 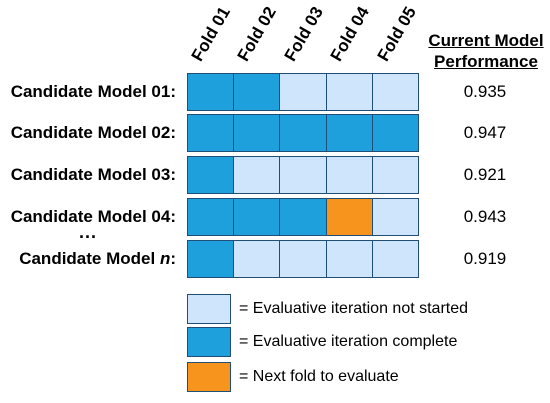 What do you see at coordinates (93, 174) in the screenshot?
I see `model-label-03: Candidate Model 03:` at bounding box center [93, 174].